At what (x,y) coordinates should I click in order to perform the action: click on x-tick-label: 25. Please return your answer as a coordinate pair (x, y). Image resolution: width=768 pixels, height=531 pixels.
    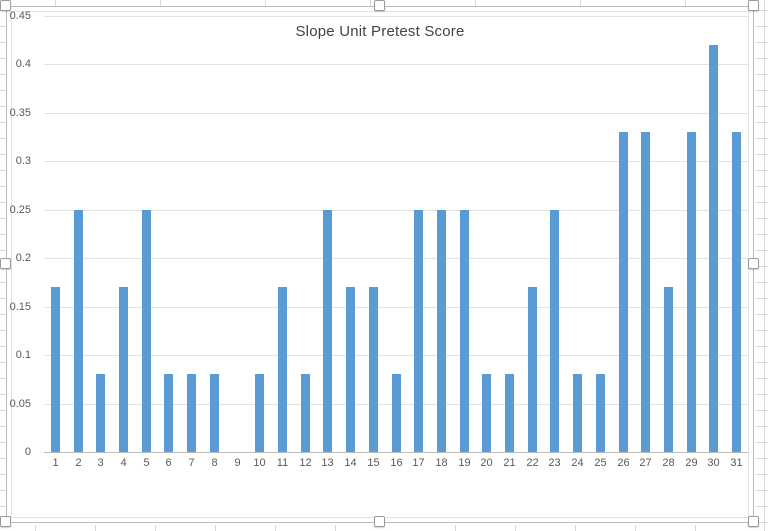
    Looking at the image, I should click on (600, 463).